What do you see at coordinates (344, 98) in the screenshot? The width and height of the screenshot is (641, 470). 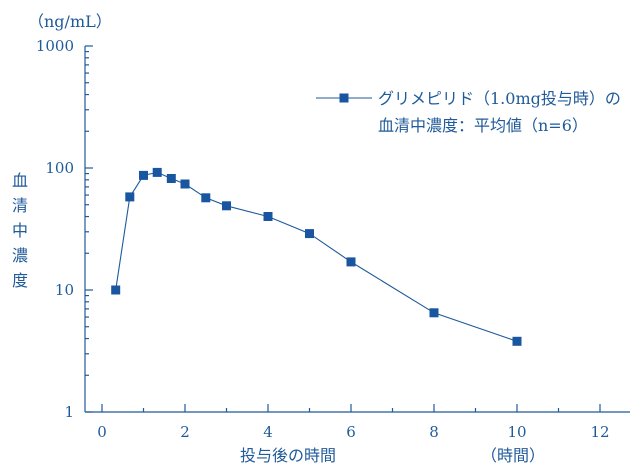 I see `legend-marker` at bounding box center [344, 98].